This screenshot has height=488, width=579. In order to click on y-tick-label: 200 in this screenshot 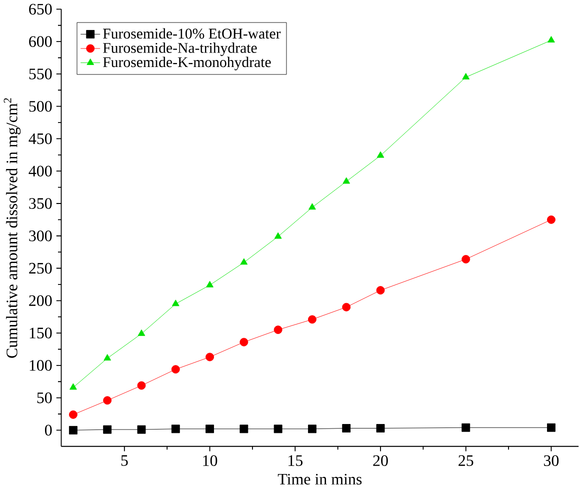, I will do `click(40, 300)`.